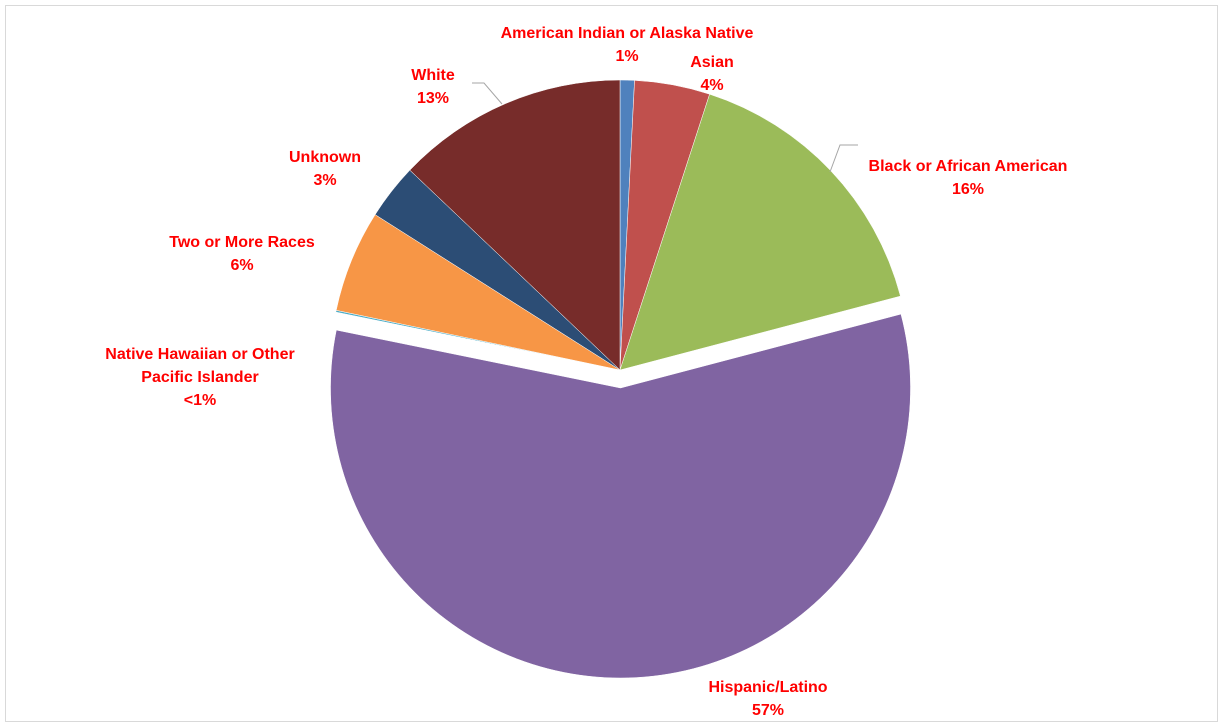 Image resolution: width=1225 pixels, height=728 pixels. I want to click on data-label-black-or-african-american: Black or African American 16%, so click(968, 178).